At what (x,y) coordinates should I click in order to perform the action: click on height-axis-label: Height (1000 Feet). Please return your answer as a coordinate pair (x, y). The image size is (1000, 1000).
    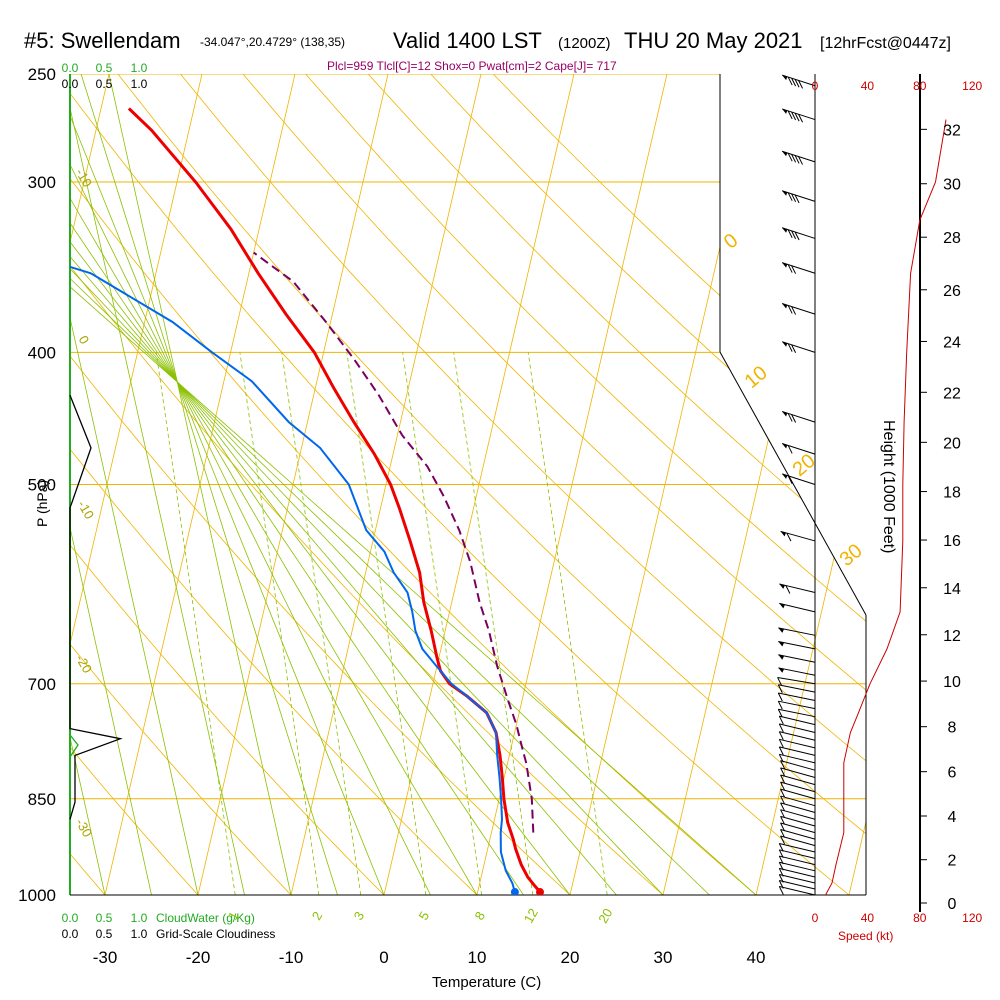
    Looking at the image, I should click on (888, 486).